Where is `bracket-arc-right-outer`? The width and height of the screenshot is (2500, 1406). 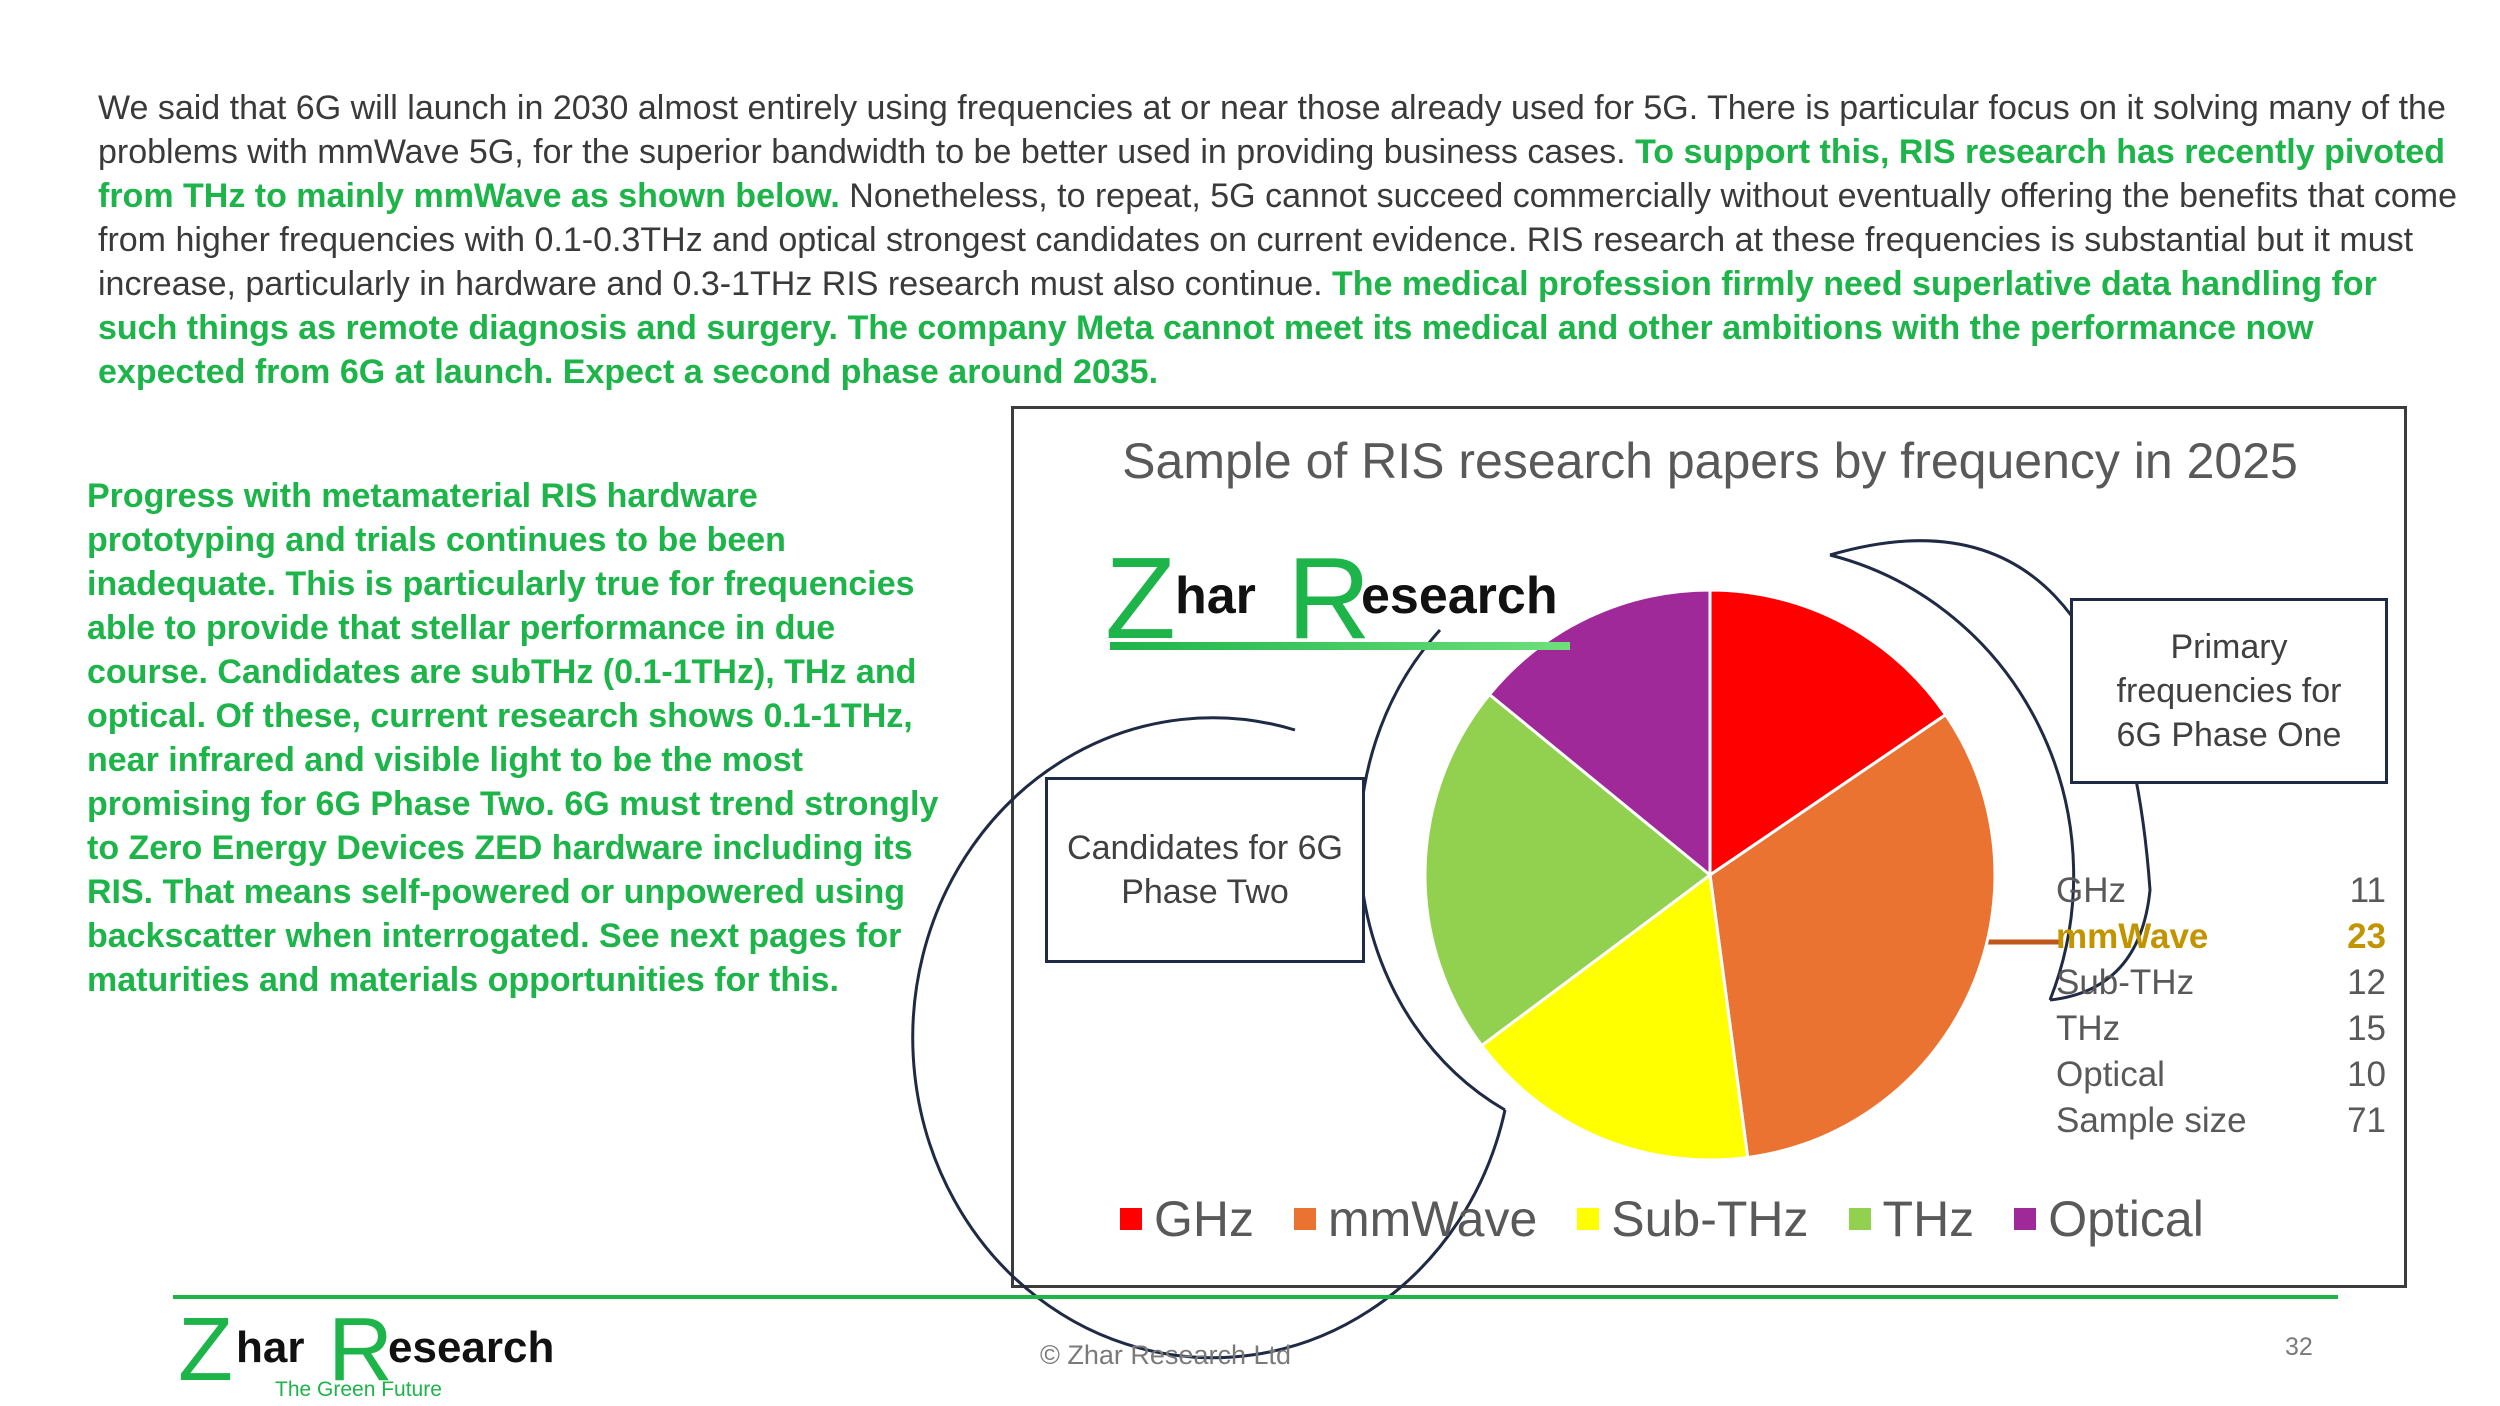 bracket-arc-right-outer is located at coordinates (1952, 777).